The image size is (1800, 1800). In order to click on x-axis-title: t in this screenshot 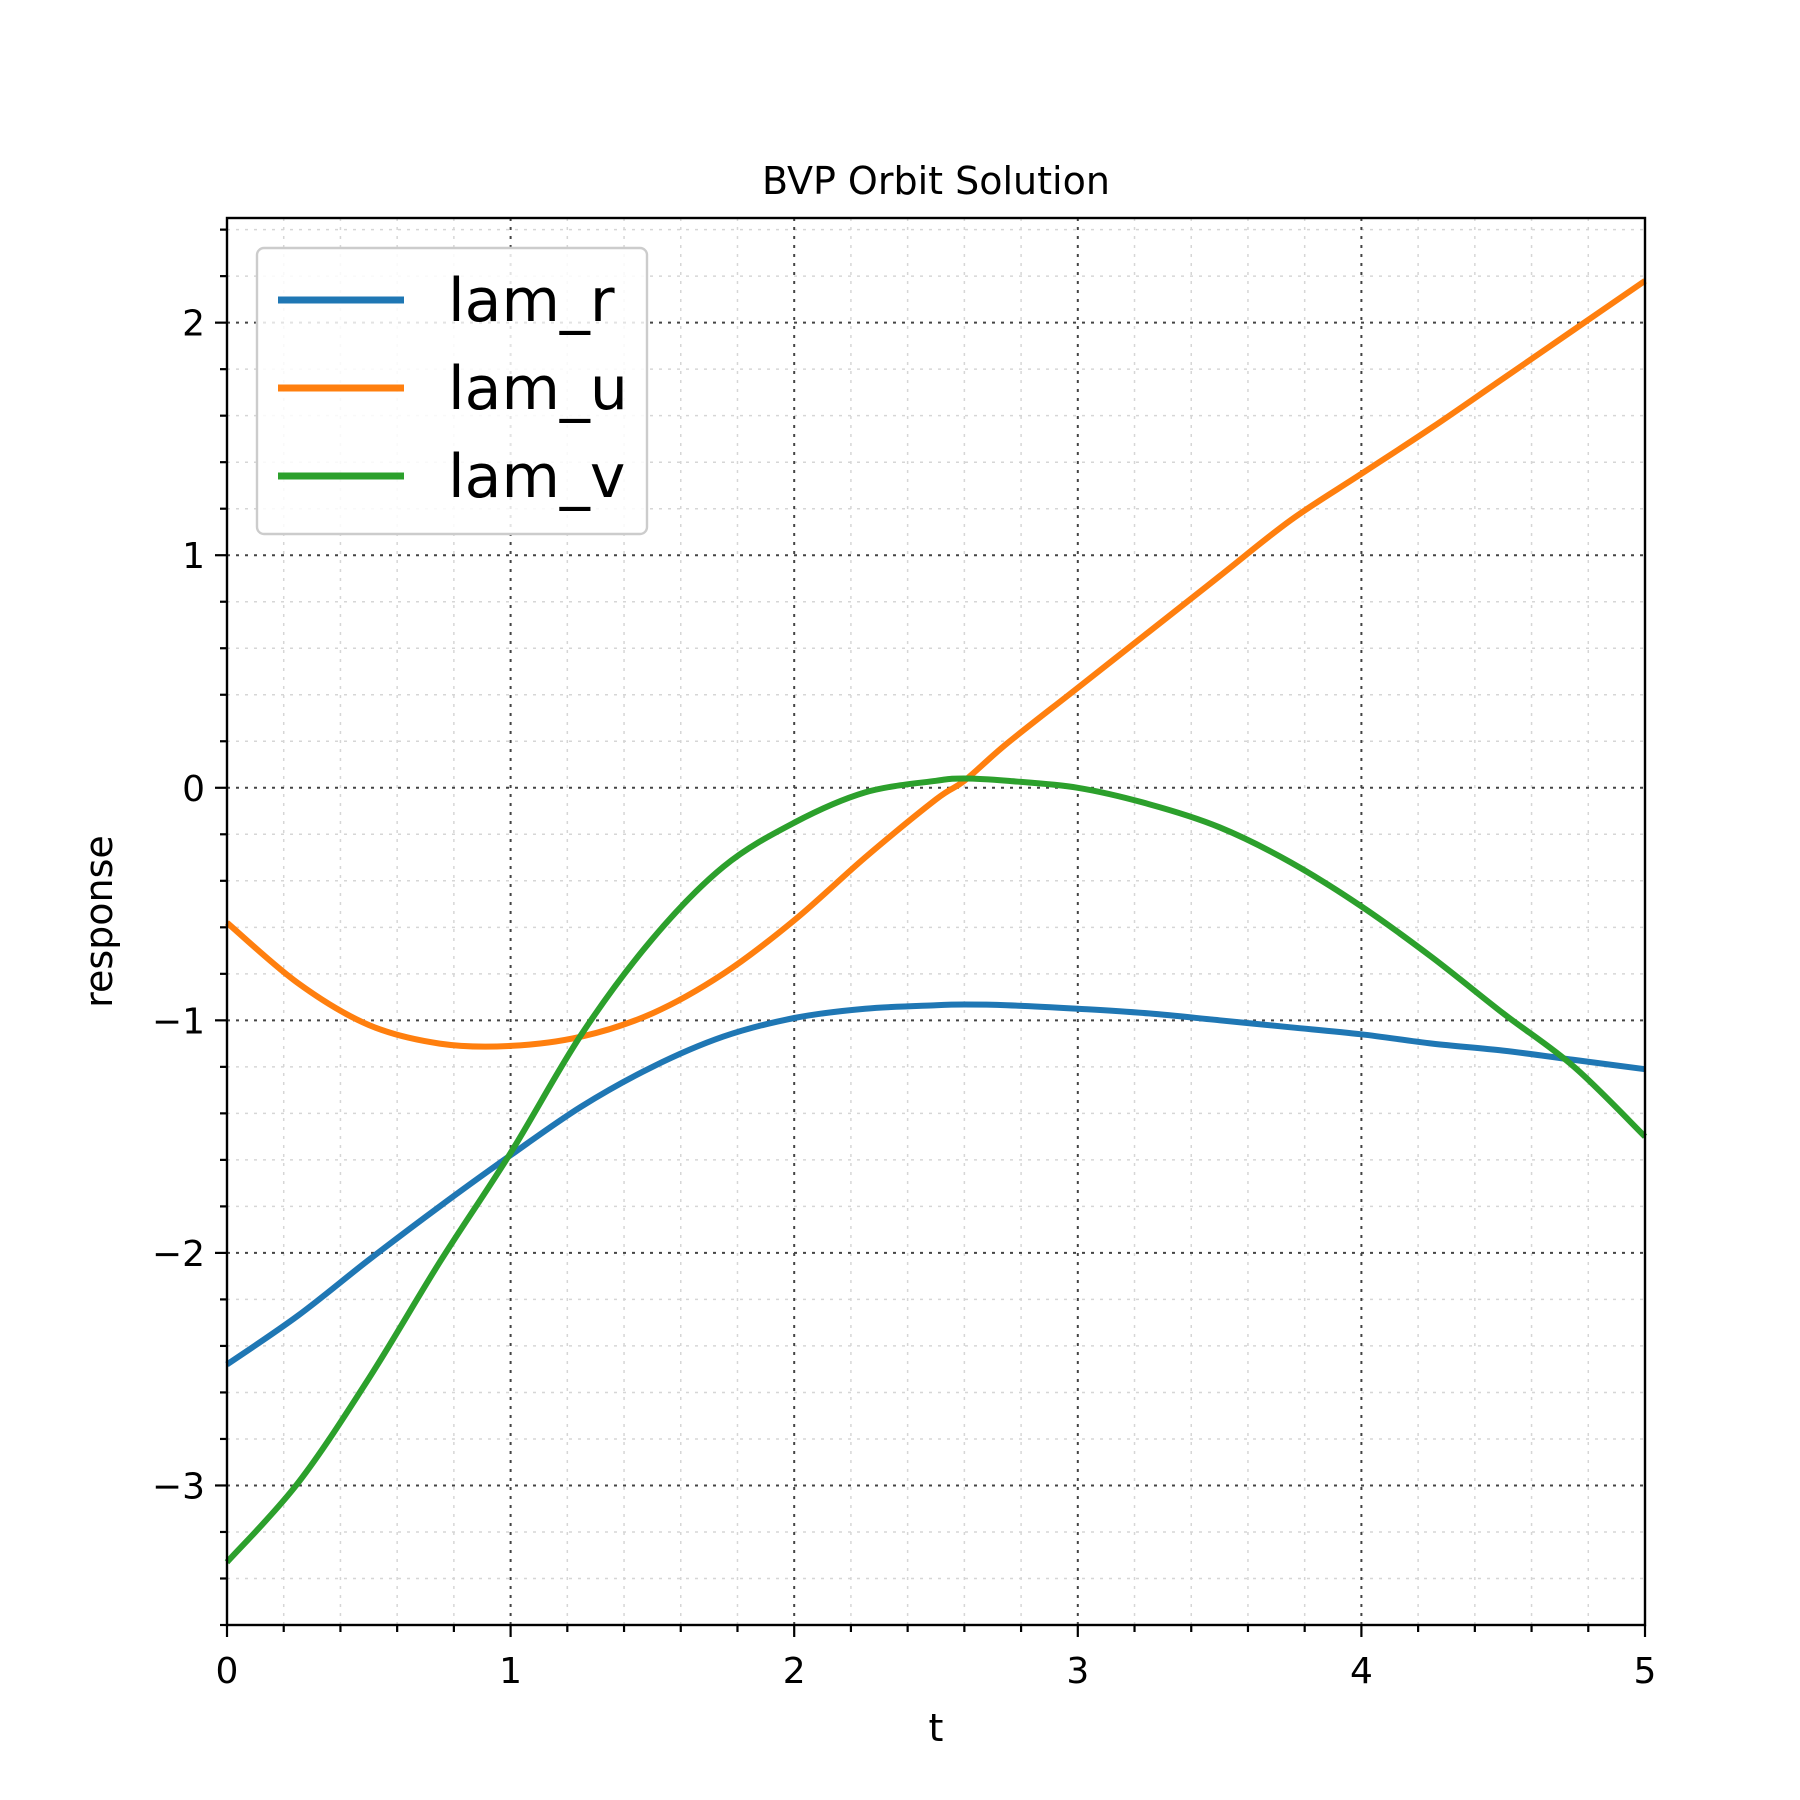, I will do `click(936, 1728)`.